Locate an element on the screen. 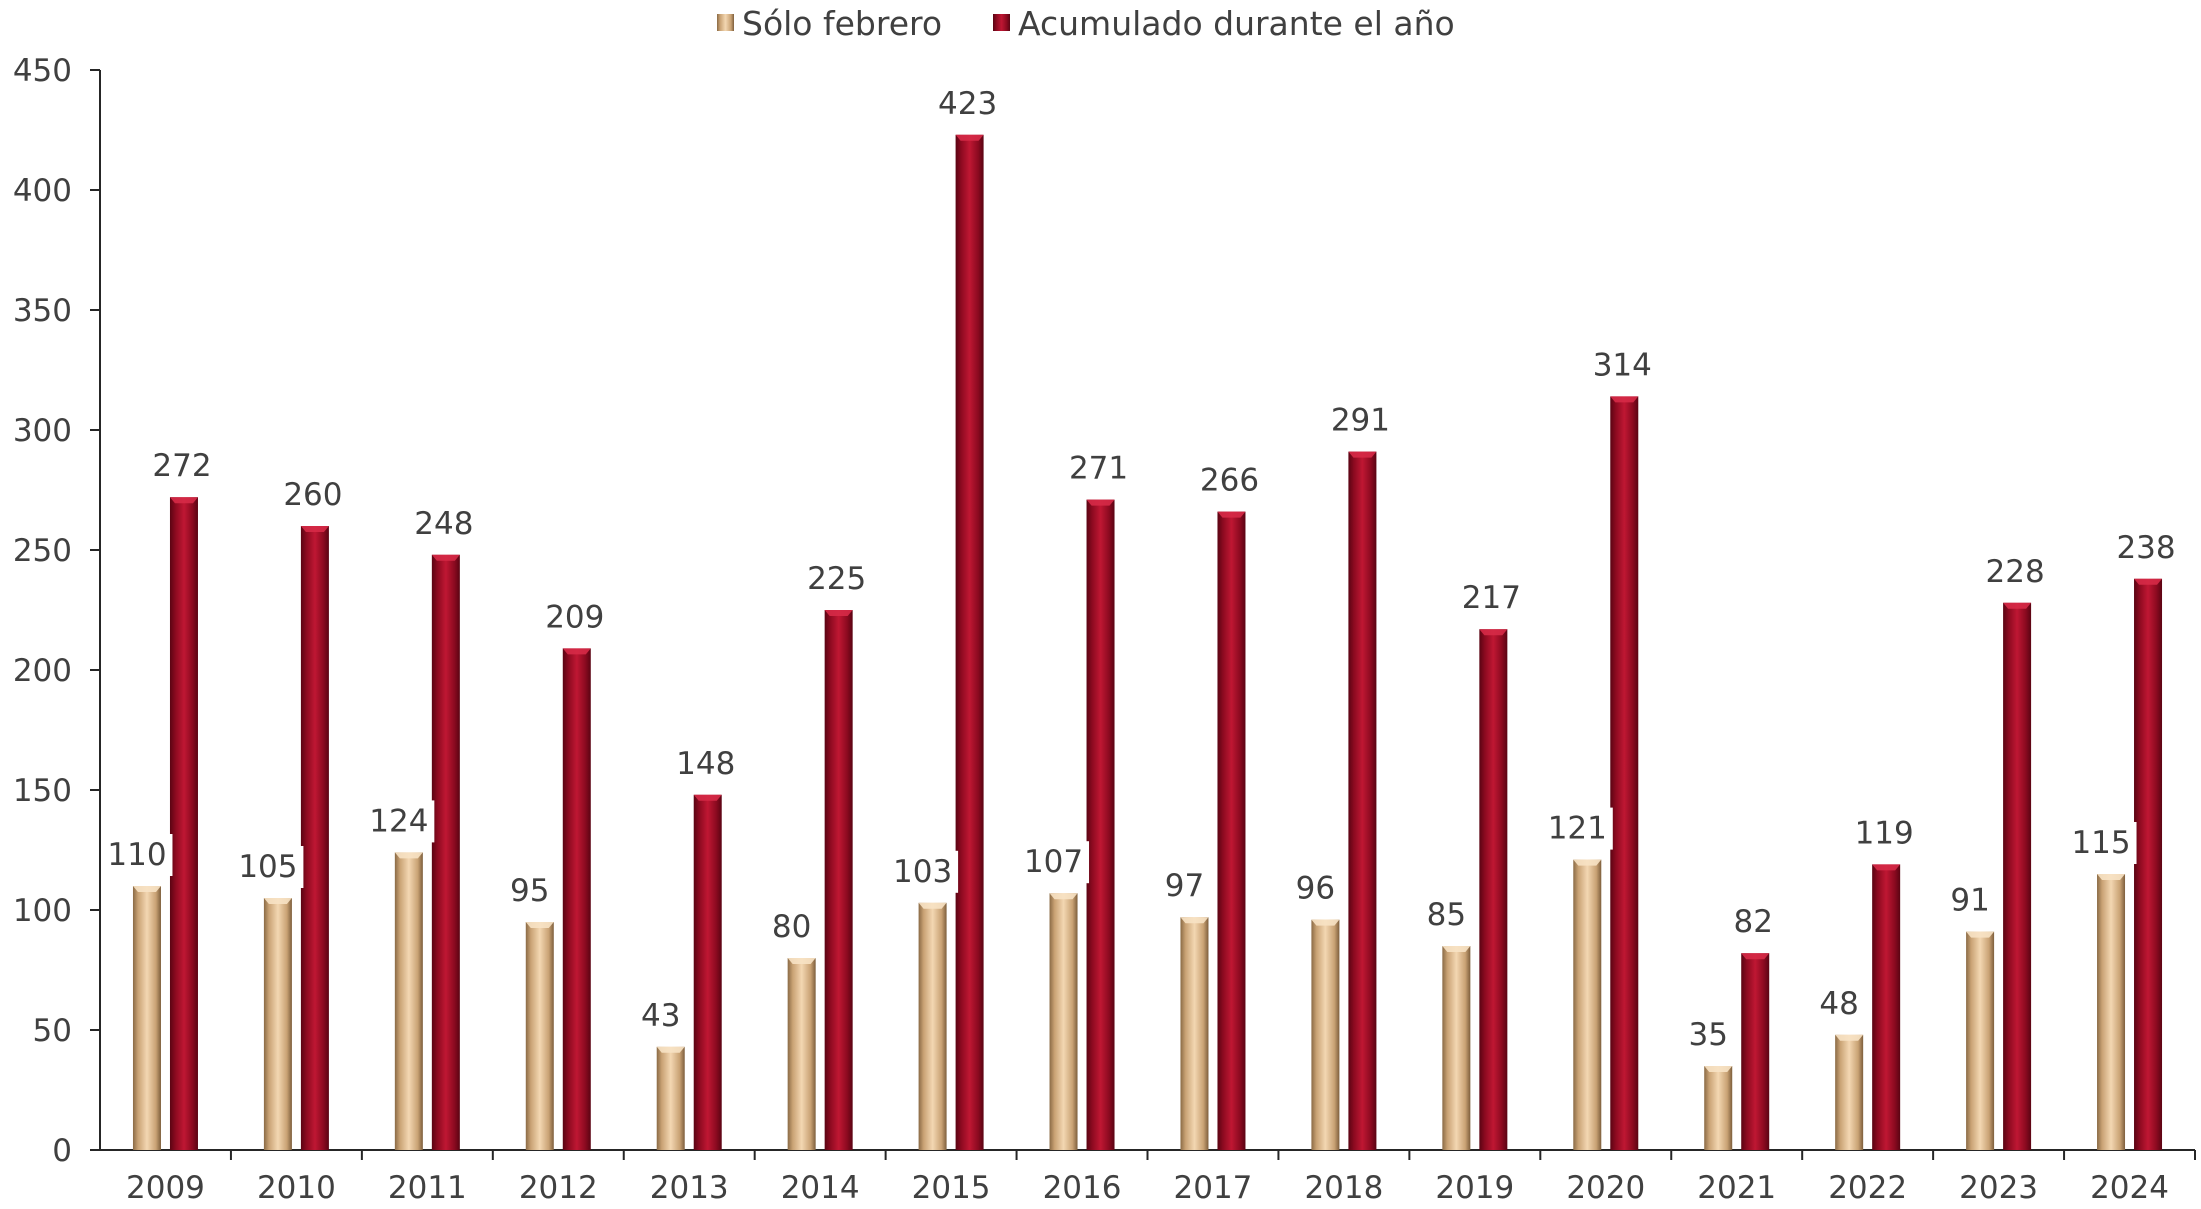 Image resolution: width=2201 pixels, height=1209 pixels. x-tick-label: 2017 is located at coordinates (1213, 1187).